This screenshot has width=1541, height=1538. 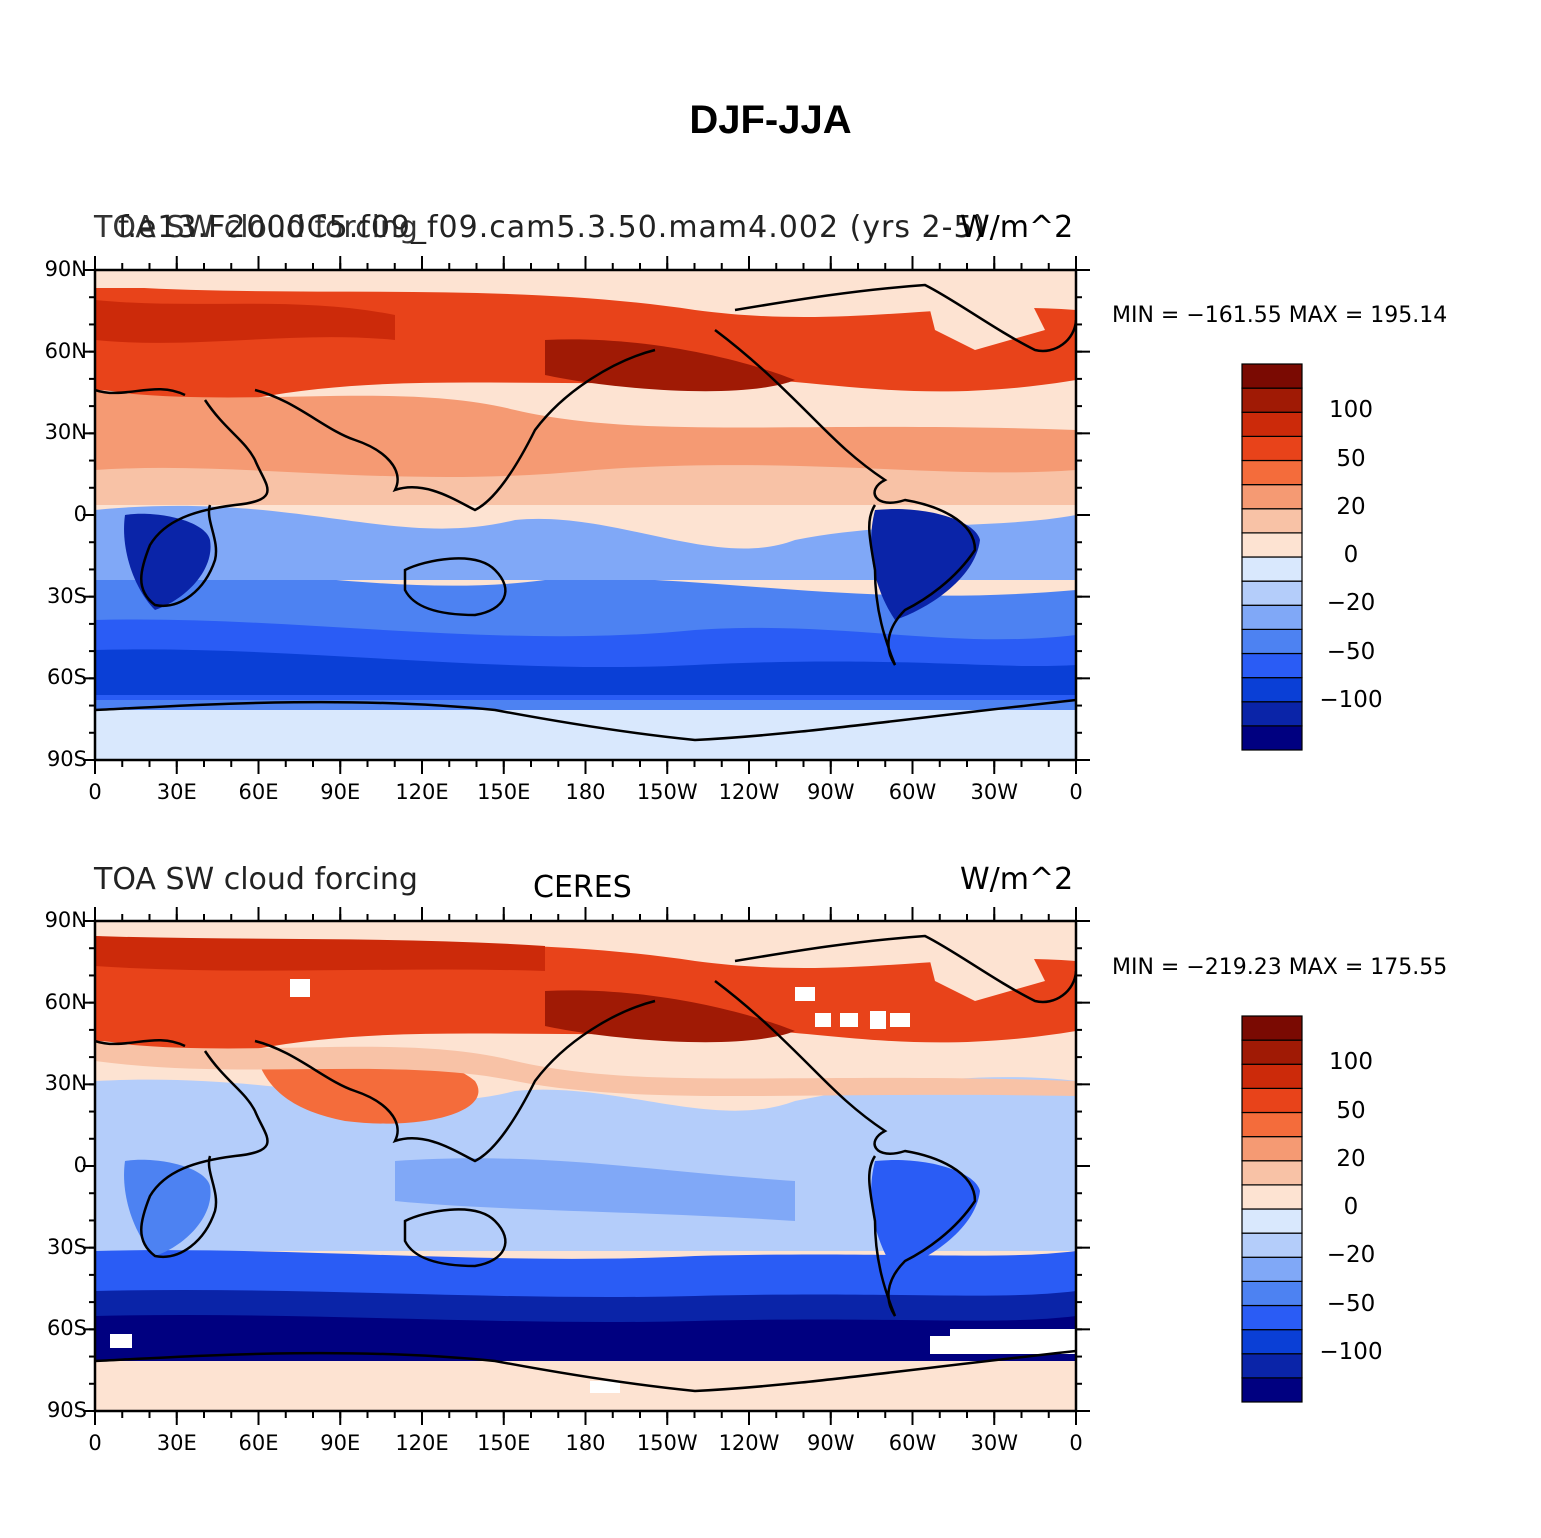 What do you see at coordinates (585, 485) in the screenshot?
I see `itcz-orange` at bounding box center [585, 485].